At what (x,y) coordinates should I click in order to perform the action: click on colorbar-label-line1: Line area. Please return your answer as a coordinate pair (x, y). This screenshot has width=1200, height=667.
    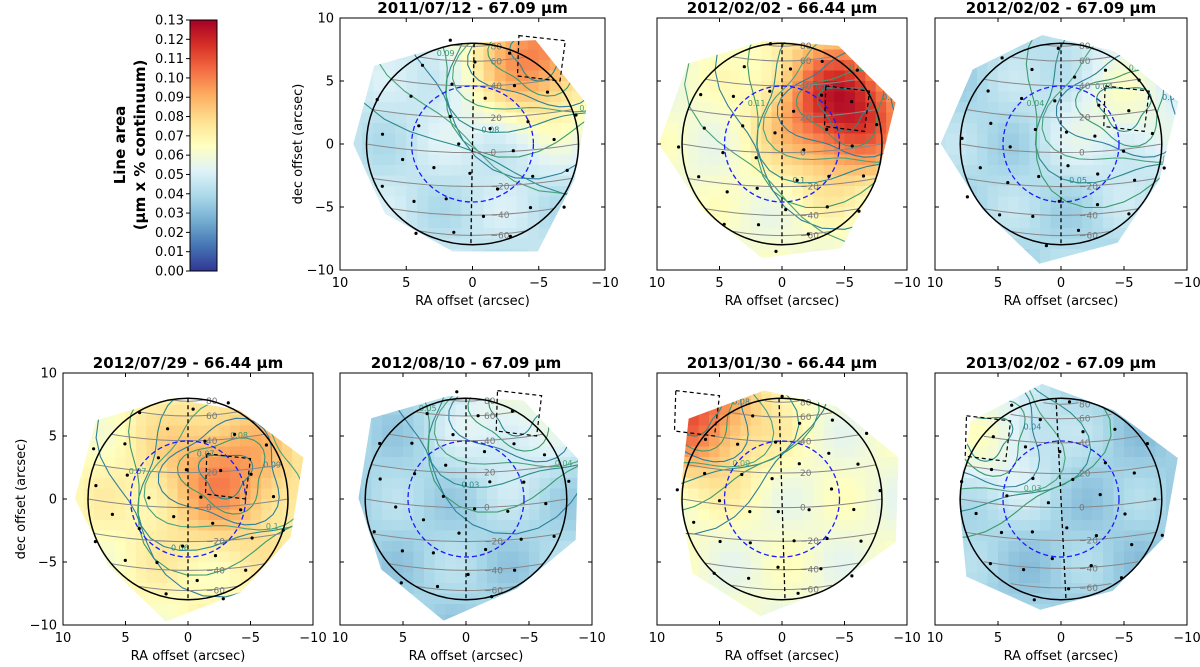
    Looking at the image, I should click on (120, 145).